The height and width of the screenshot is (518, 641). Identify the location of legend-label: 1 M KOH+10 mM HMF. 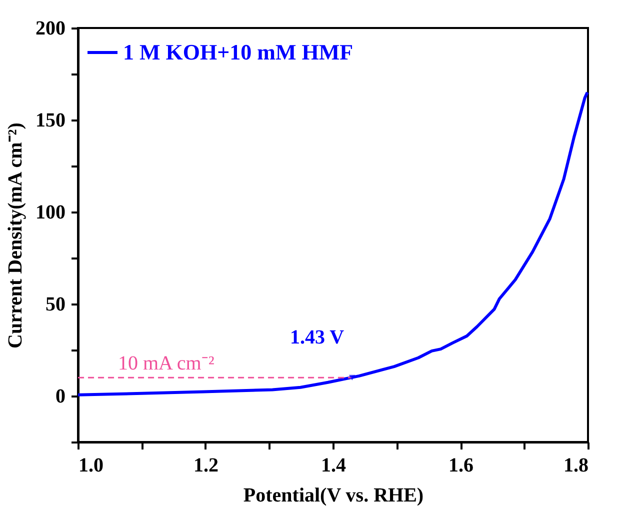
(238, 52).